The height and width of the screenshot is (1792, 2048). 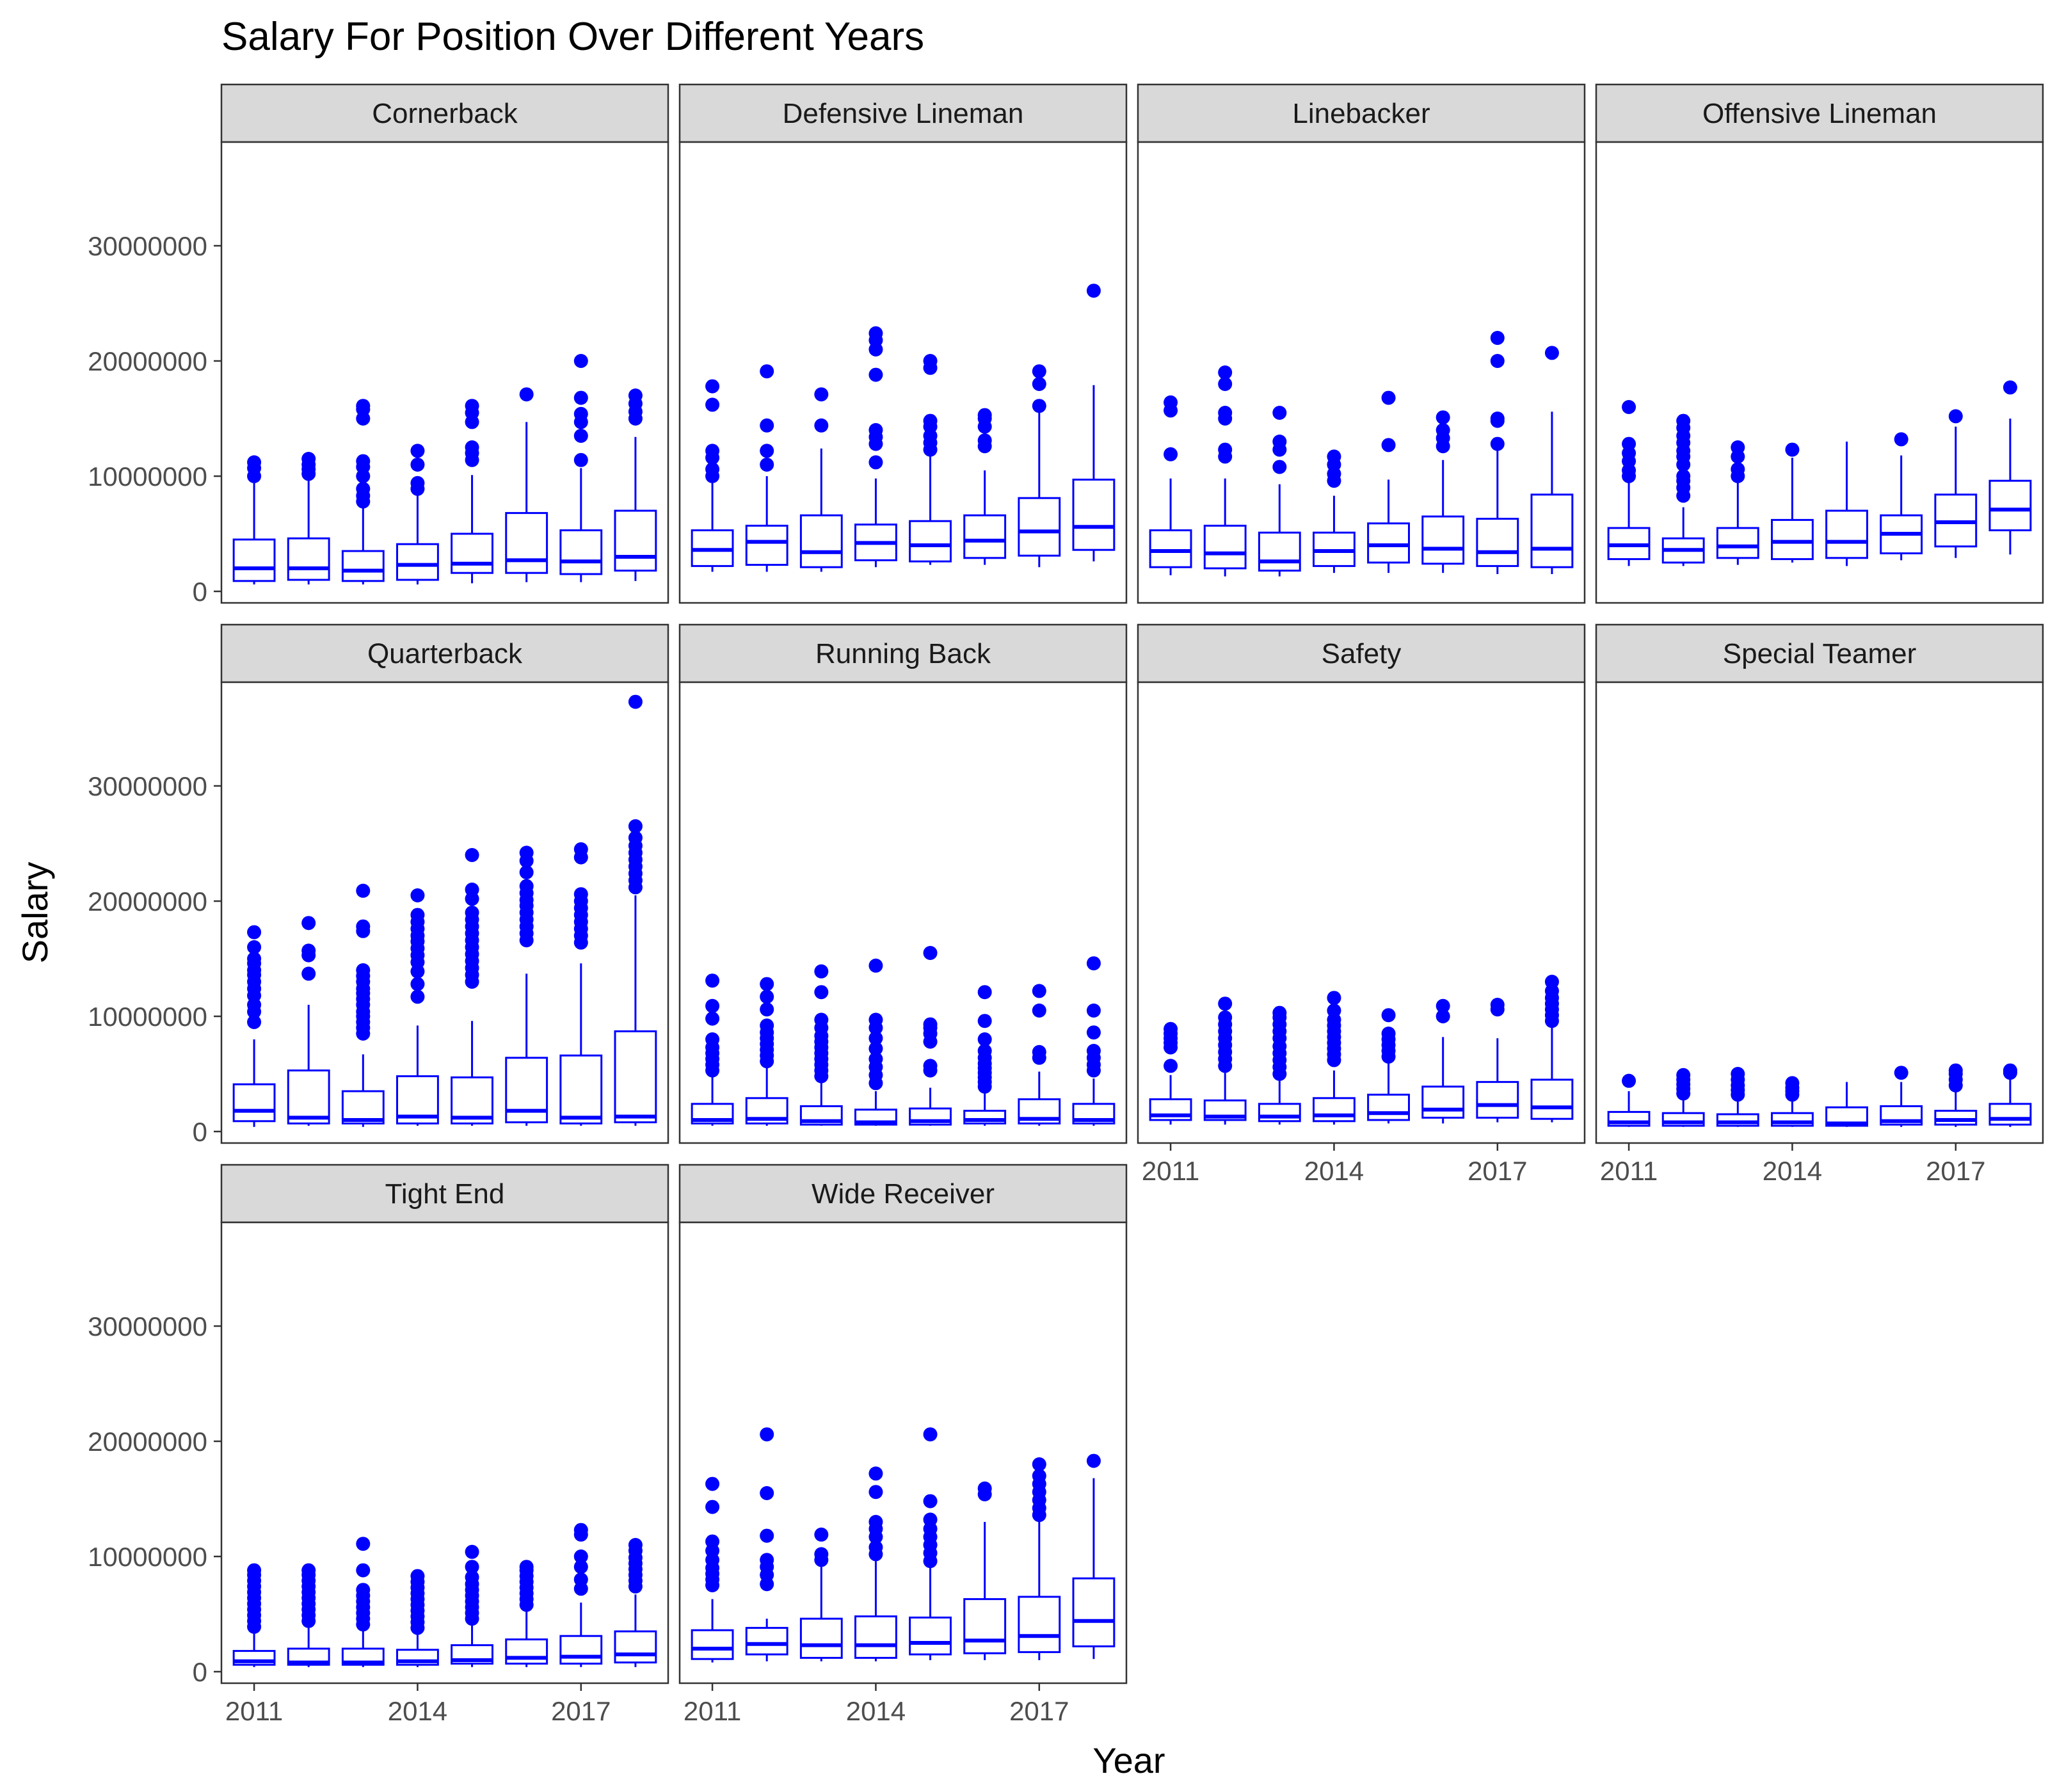 What do you see at coordinates (1170, 1073) in the screenshot?
I see `box-safety-2011` at bounding box center [1170, 1073].